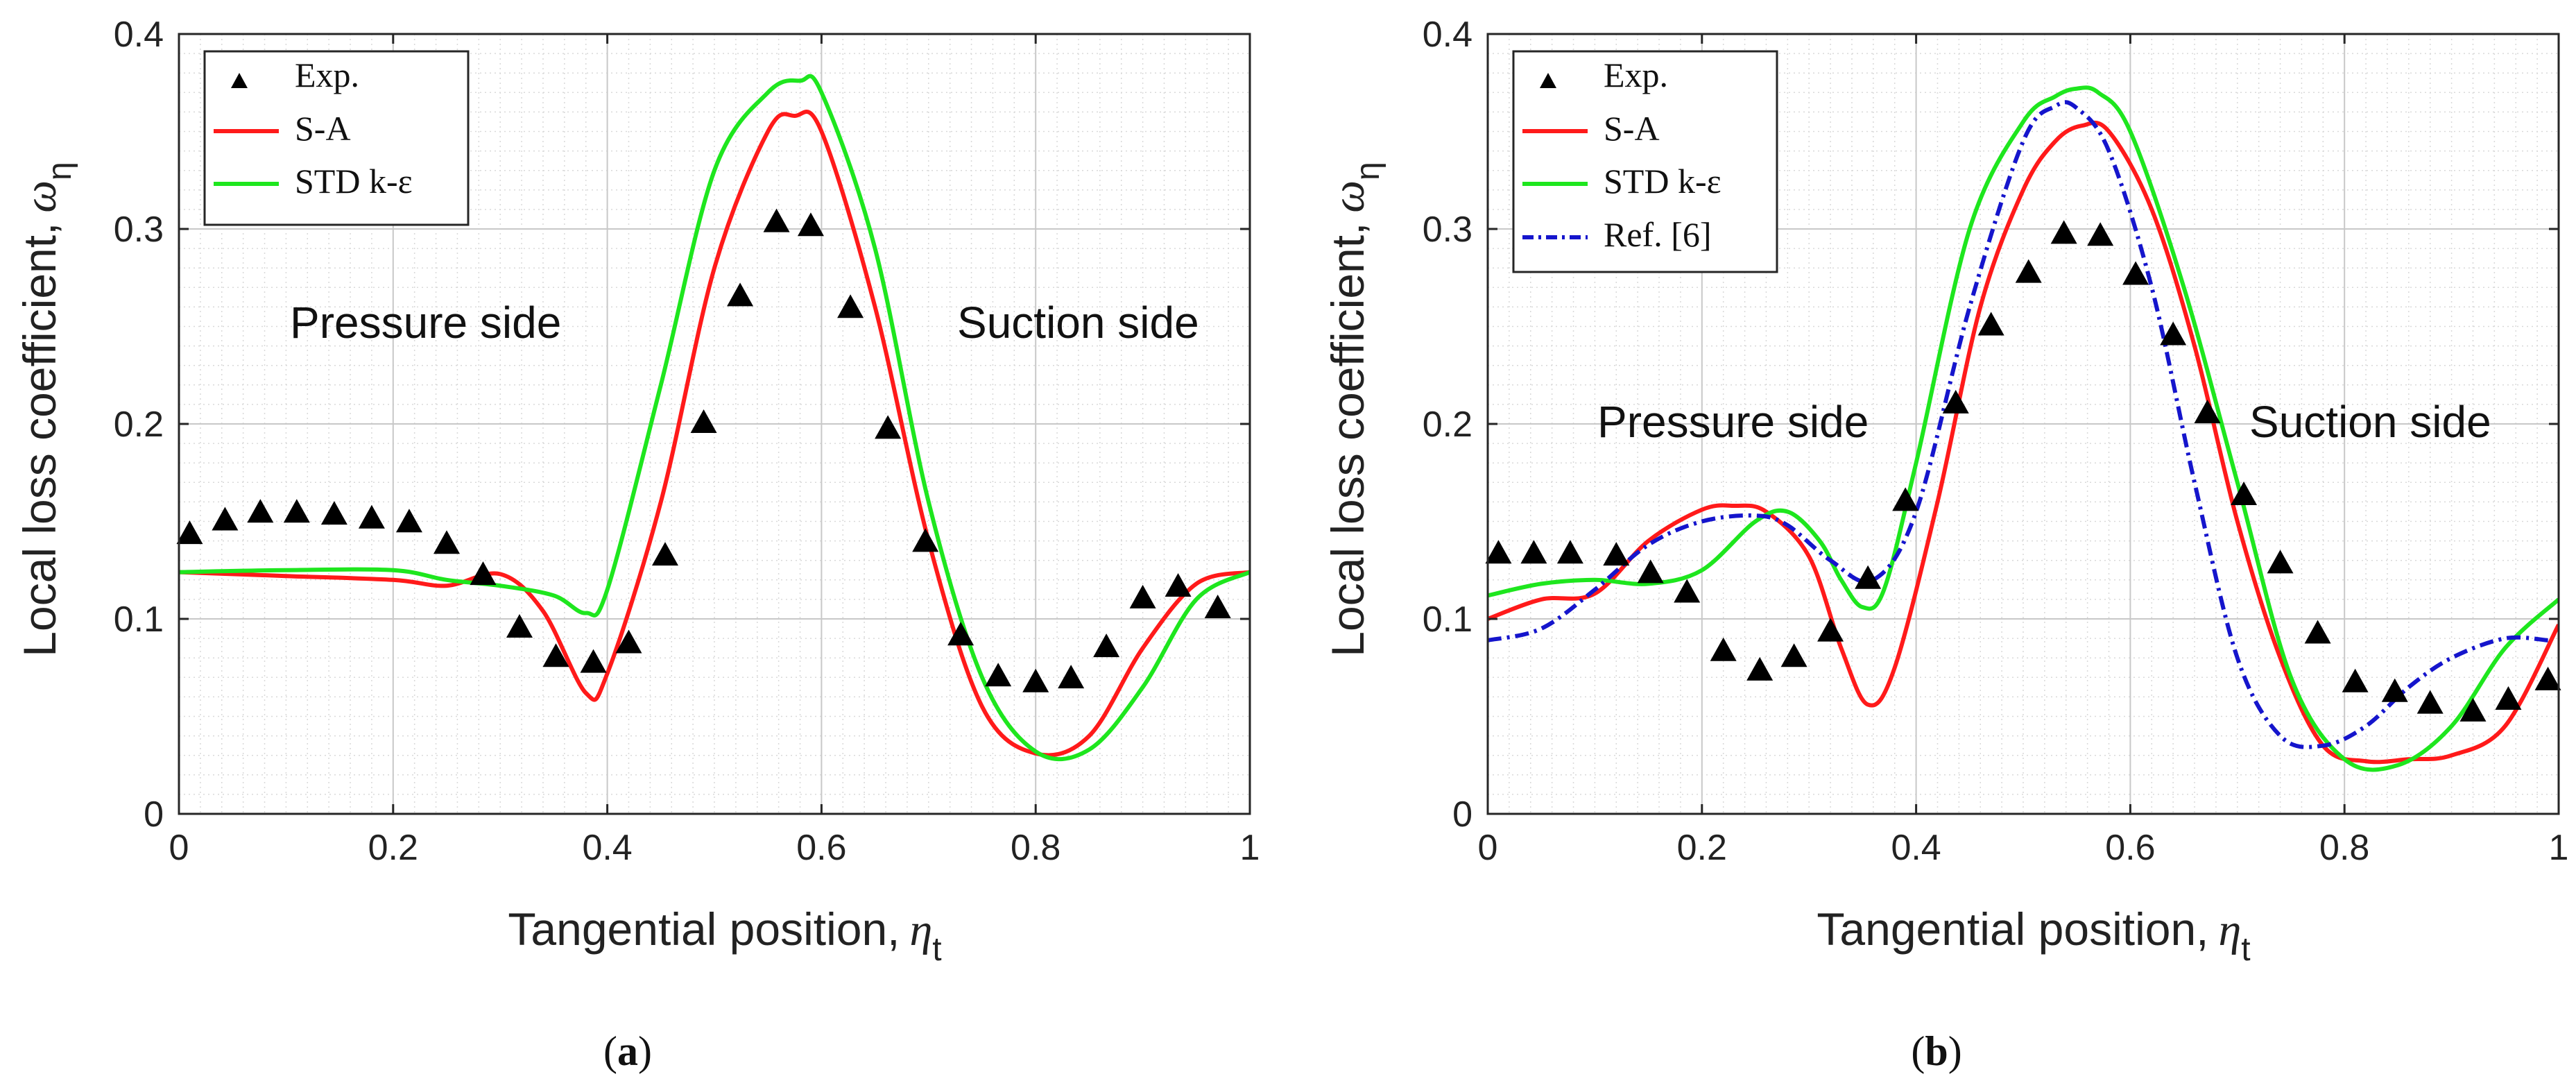  I want to click on legend-box-a, so click(336, 138).